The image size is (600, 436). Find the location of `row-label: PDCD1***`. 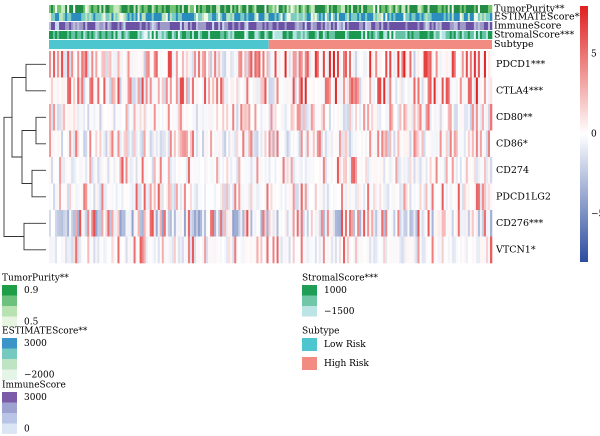

row-label: PDCD1*** is located at coordinates (520, 64).